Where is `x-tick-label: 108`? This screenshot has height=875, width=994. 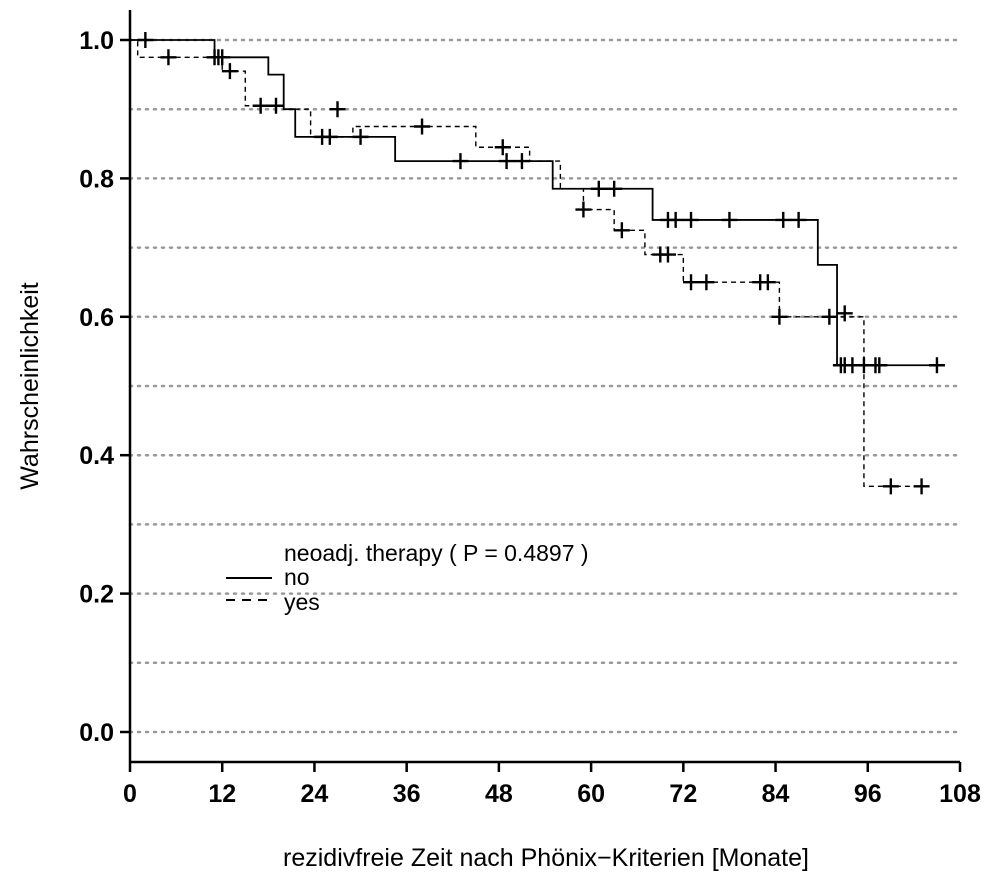 x-tick-label: 108 is located at coordinates (960, 794).